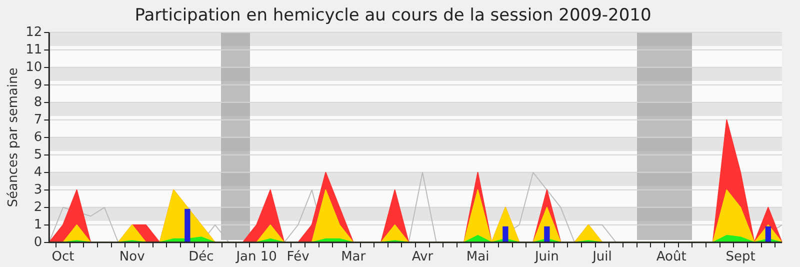  Describe the element at coordinates (353, 257) in the screenshot. I see `x-tick-label: Mar` at that location.